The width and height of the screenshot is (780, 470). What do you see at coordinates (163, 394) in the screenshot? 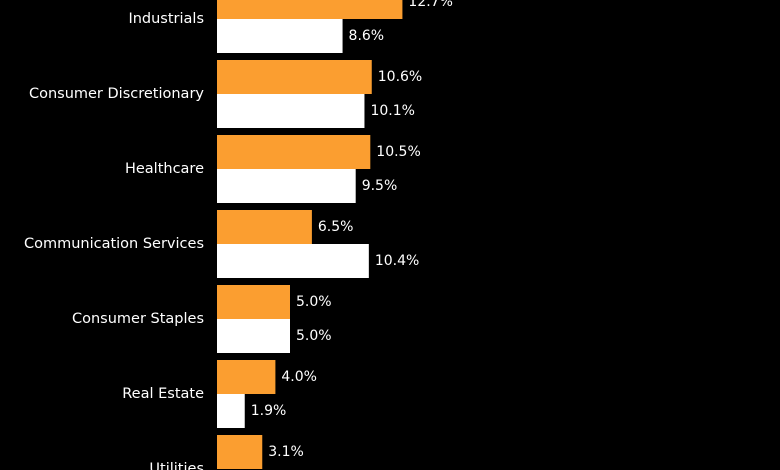
I see `category-label-real-estate: Real Estate` at bounding box center [163, 394].